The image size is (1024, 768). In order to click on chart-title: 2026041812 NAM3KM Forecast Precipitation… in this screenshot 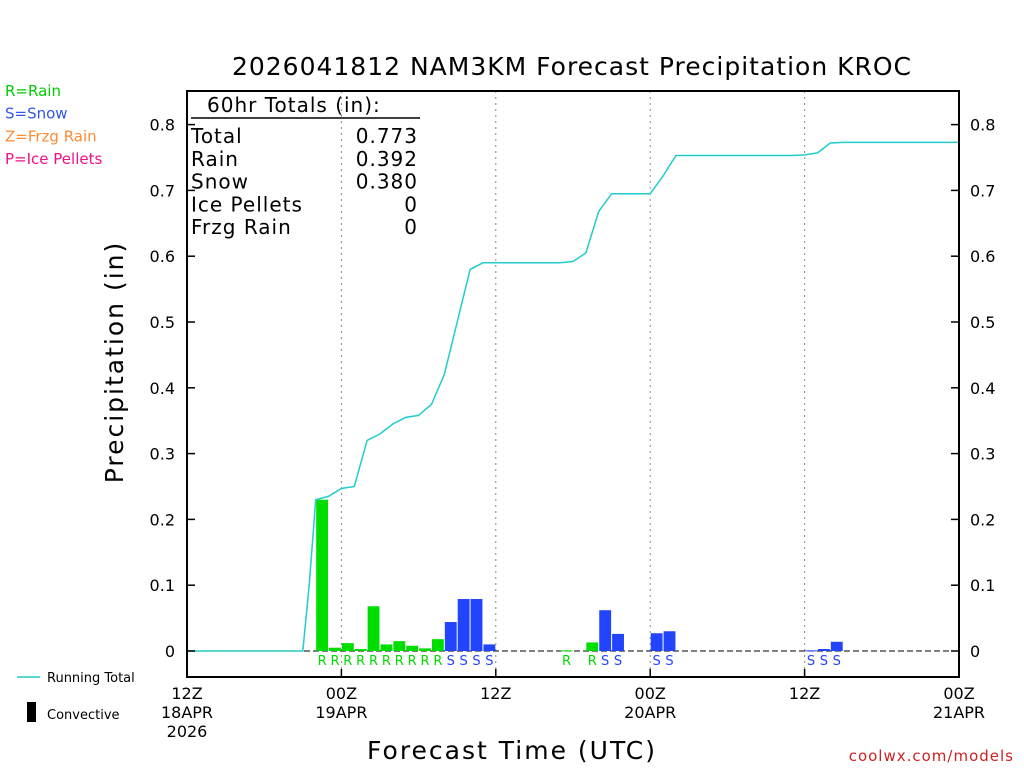, I will do `click(572, 66)`.